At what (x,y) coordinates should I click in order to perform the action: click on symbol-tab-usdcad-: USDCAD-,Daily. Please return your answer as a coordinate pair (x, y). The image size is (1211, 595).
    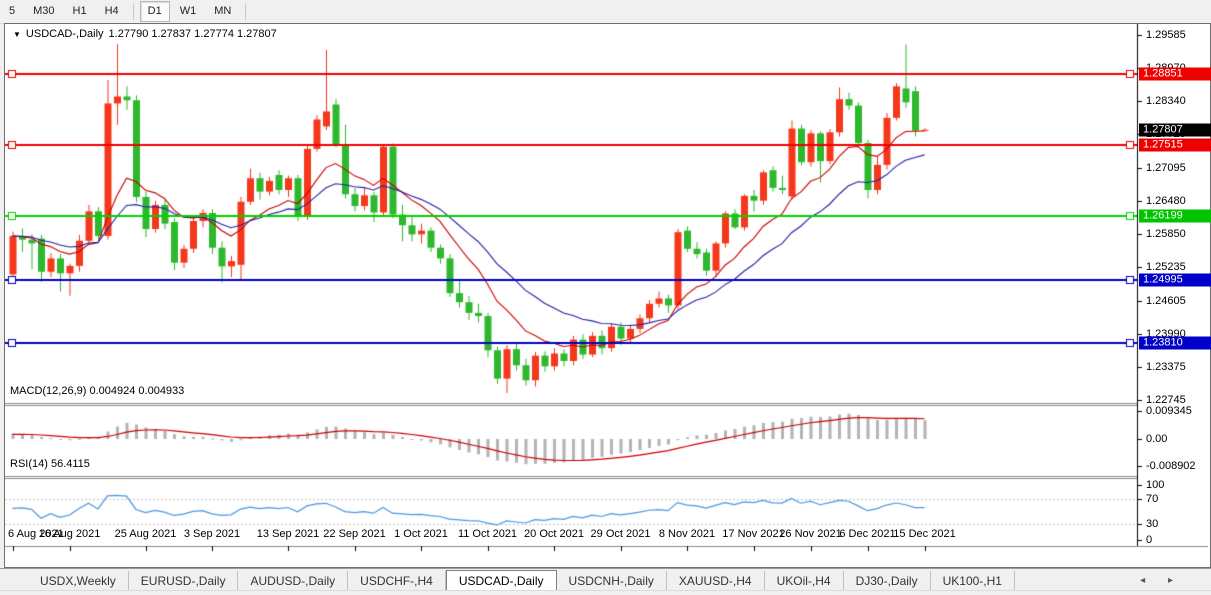
    Looking at the image, I should click on (501, 580).